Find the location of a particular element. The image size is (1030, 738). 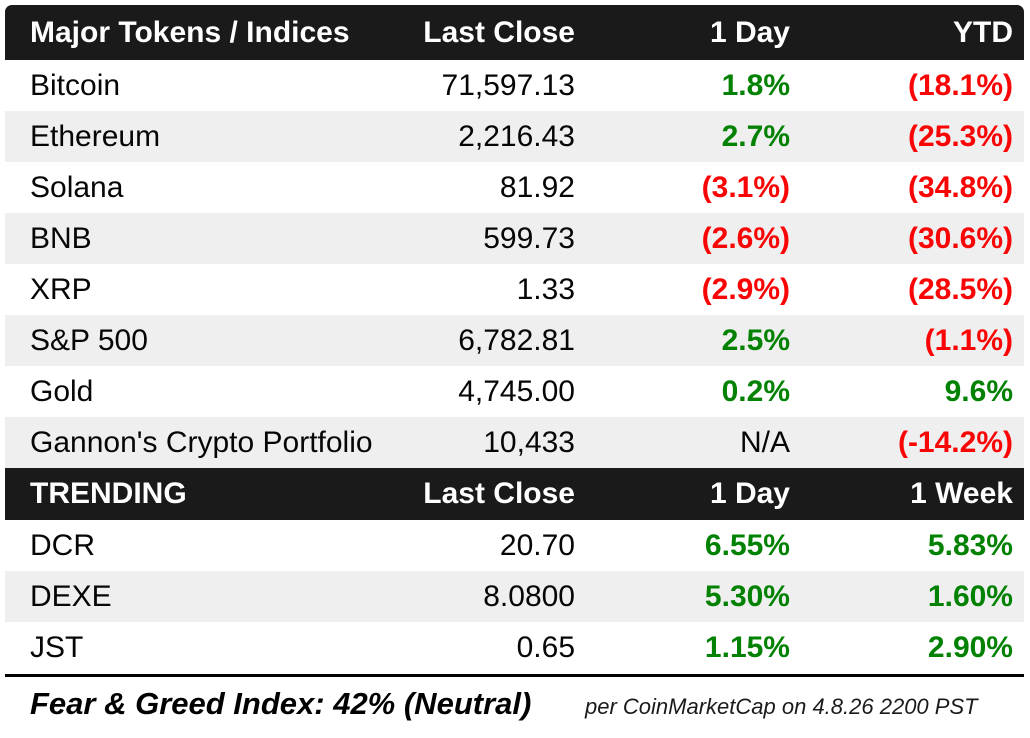

ytd-cell: (30.6%) is located at coordinates (912, 238).